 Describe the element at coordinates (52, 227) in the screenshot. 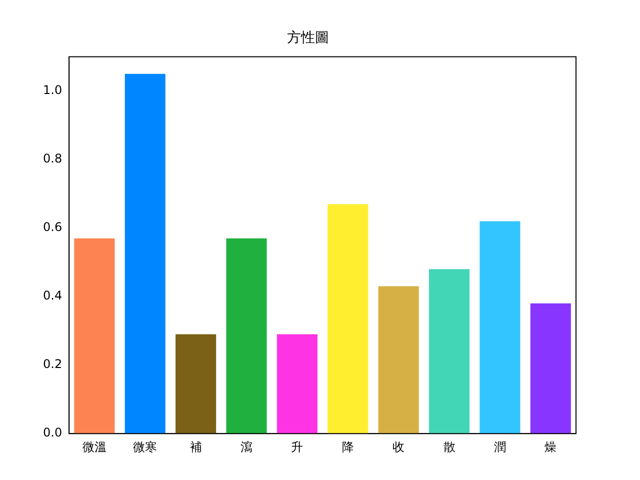

I see `y-tick-label: 0.6` at that location.